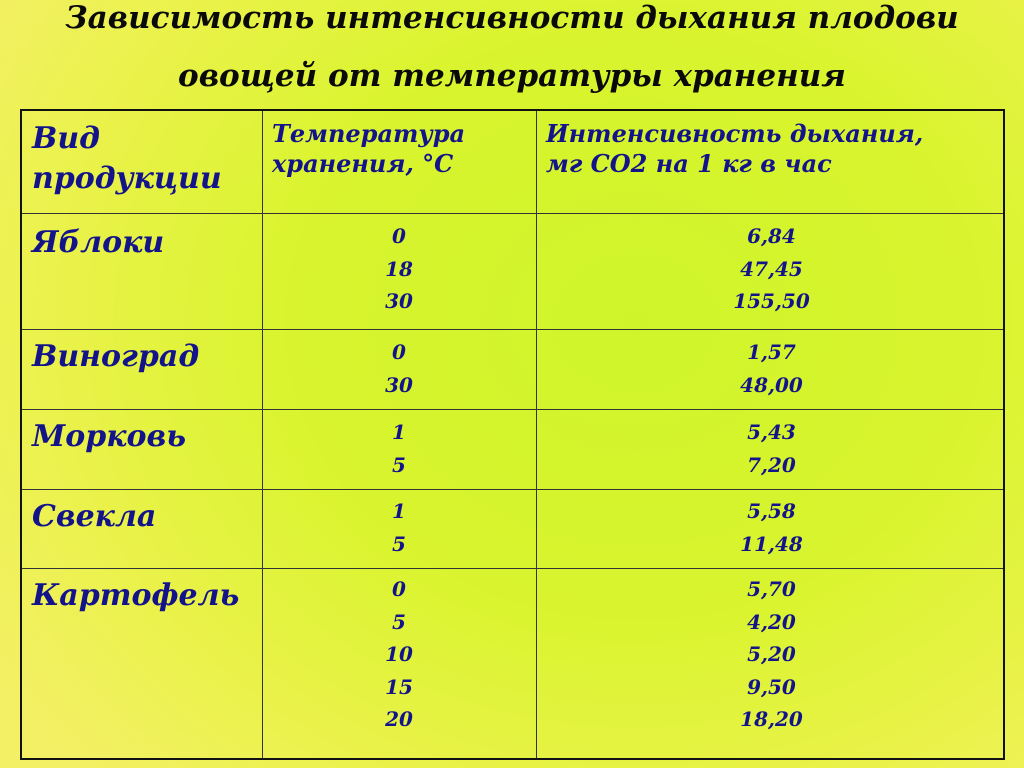 This screenshot has width=1024, height=768. Describe the element at coordinates (689, 163) in the screenshot. I see `header-intensity-line-2: мг СО2 на 1 кг в час` at that location.